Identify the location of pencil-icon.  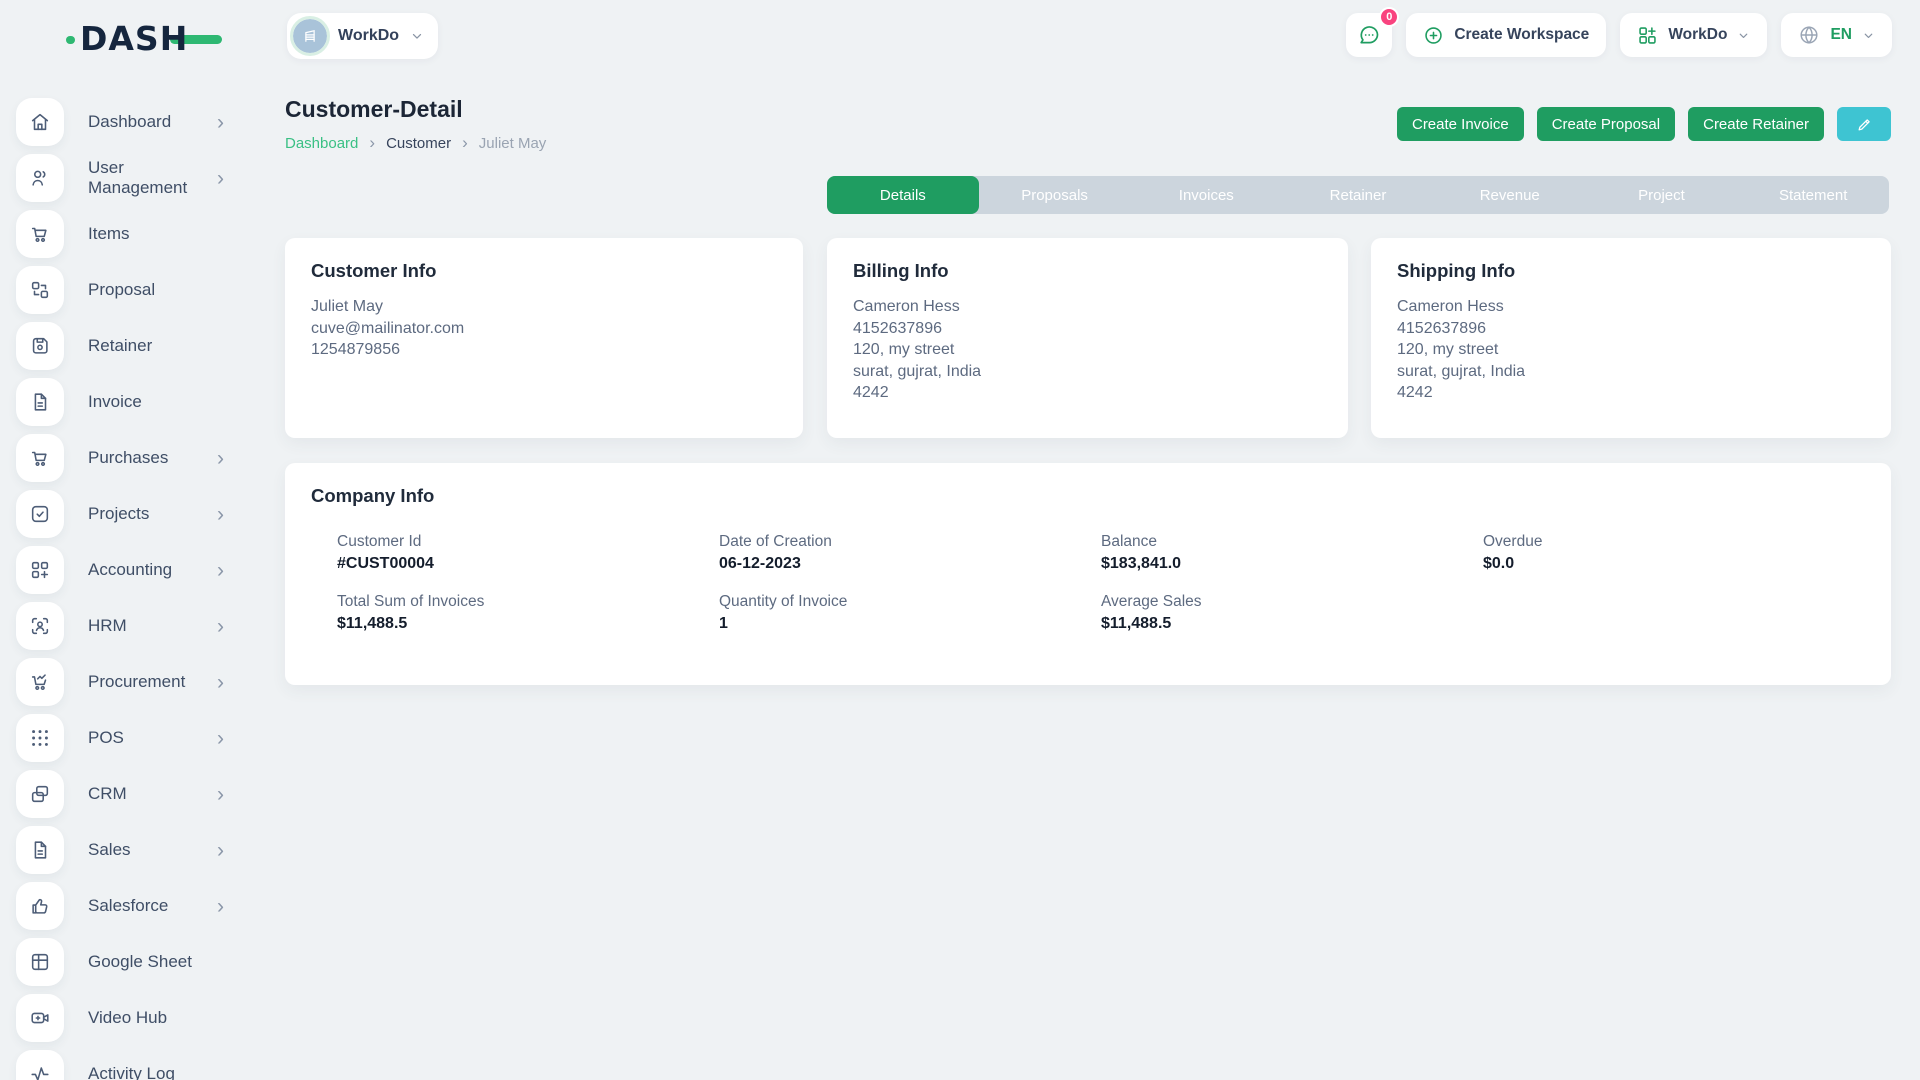
(1864, 124).